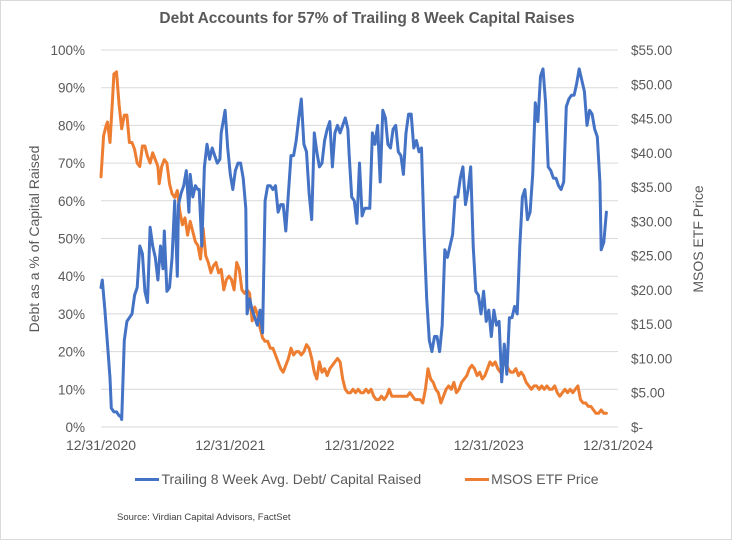 This screenshot has height=540, width=732. Describe the element at coordinates (147, 479) in the screenshot. I see `legend-swatch-debt` at that location.